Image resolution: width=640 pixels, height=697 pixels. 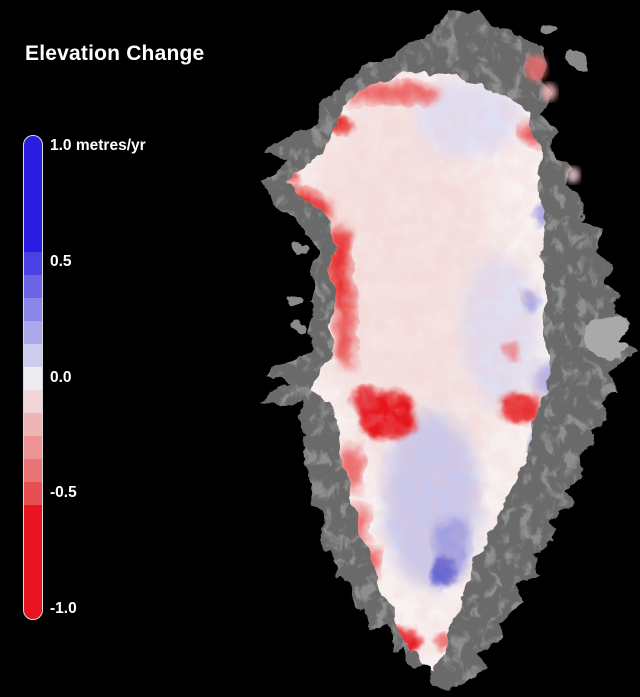 What do you see at coordinates (63, 608) in the screenshot?
I see `colorbar-tick--1.0: -1.0` at bounding box center [63, 608].